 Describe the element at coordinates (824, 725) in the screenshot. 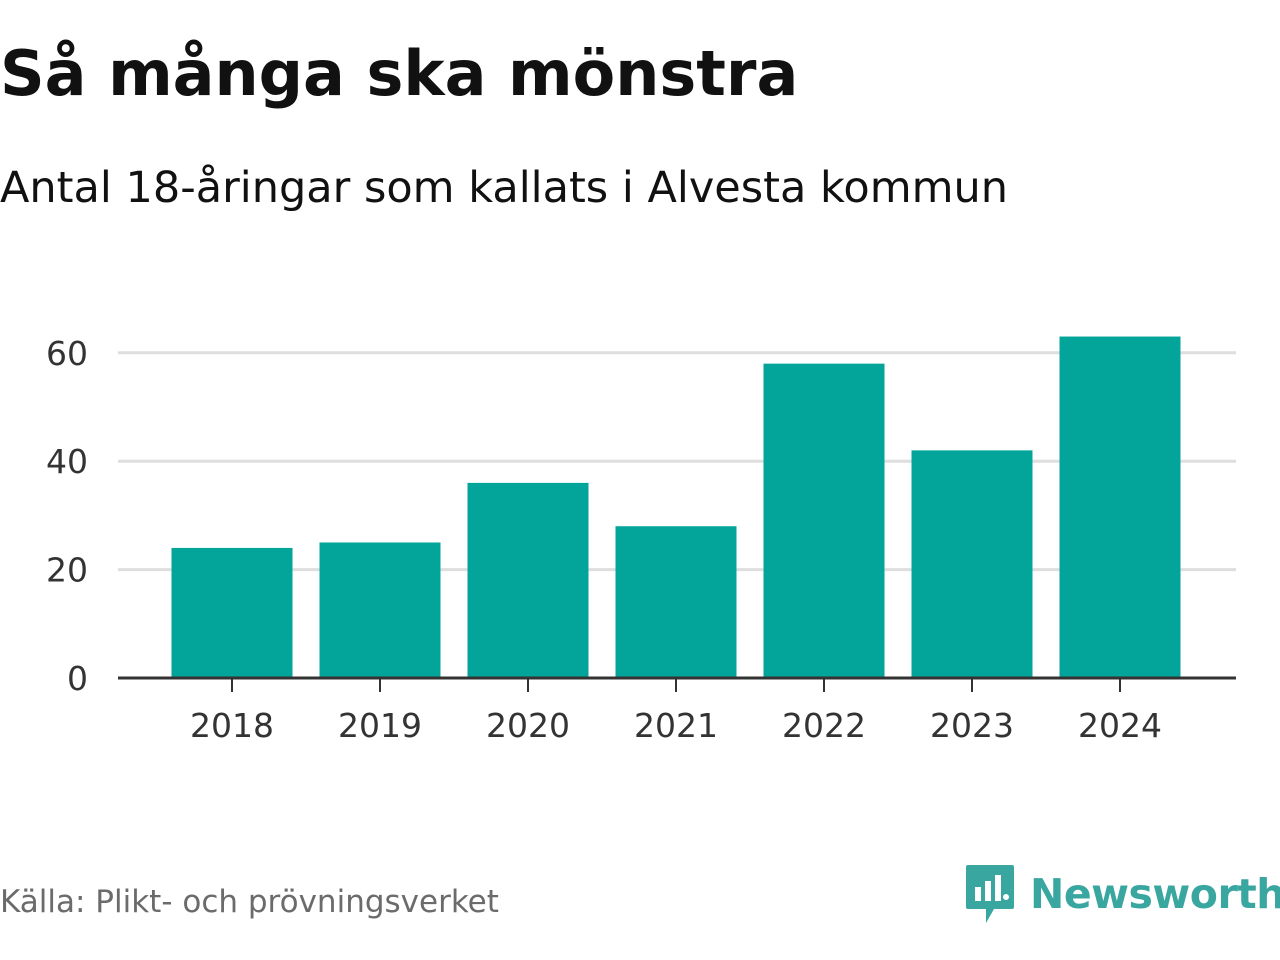

I see `x-tick-label: 2022` at that location.